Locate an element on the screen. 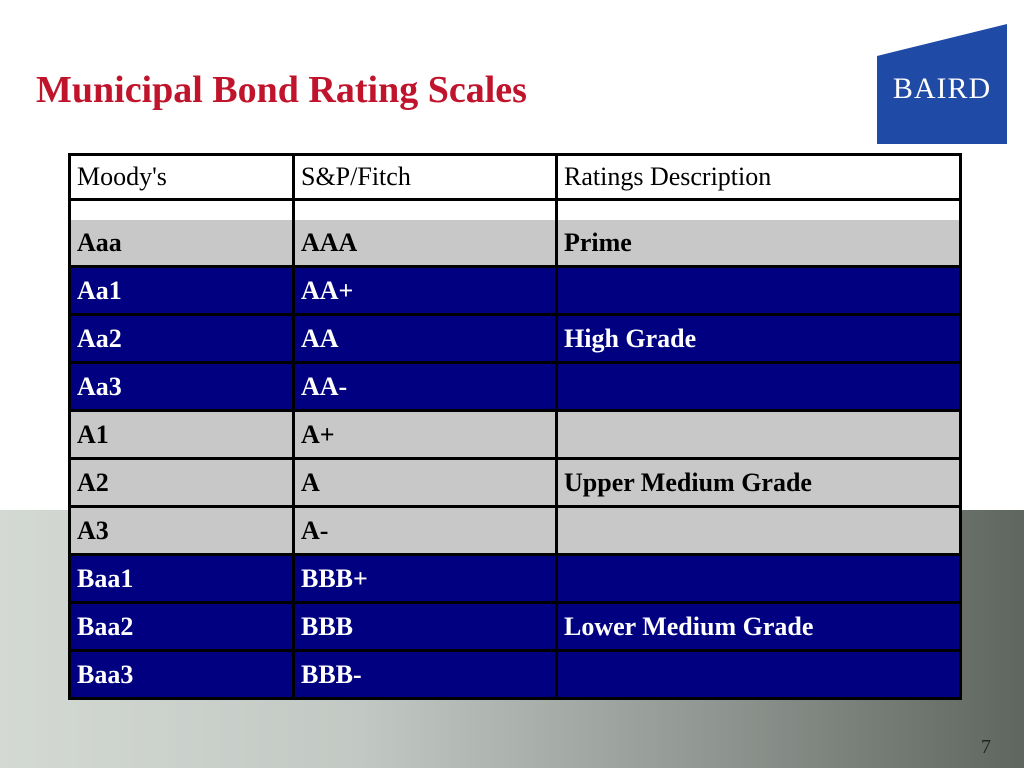 Image resolution: width=1024 pixels, height=768 pixels. description-cell: High Grade is located at coordinates (758, 338).